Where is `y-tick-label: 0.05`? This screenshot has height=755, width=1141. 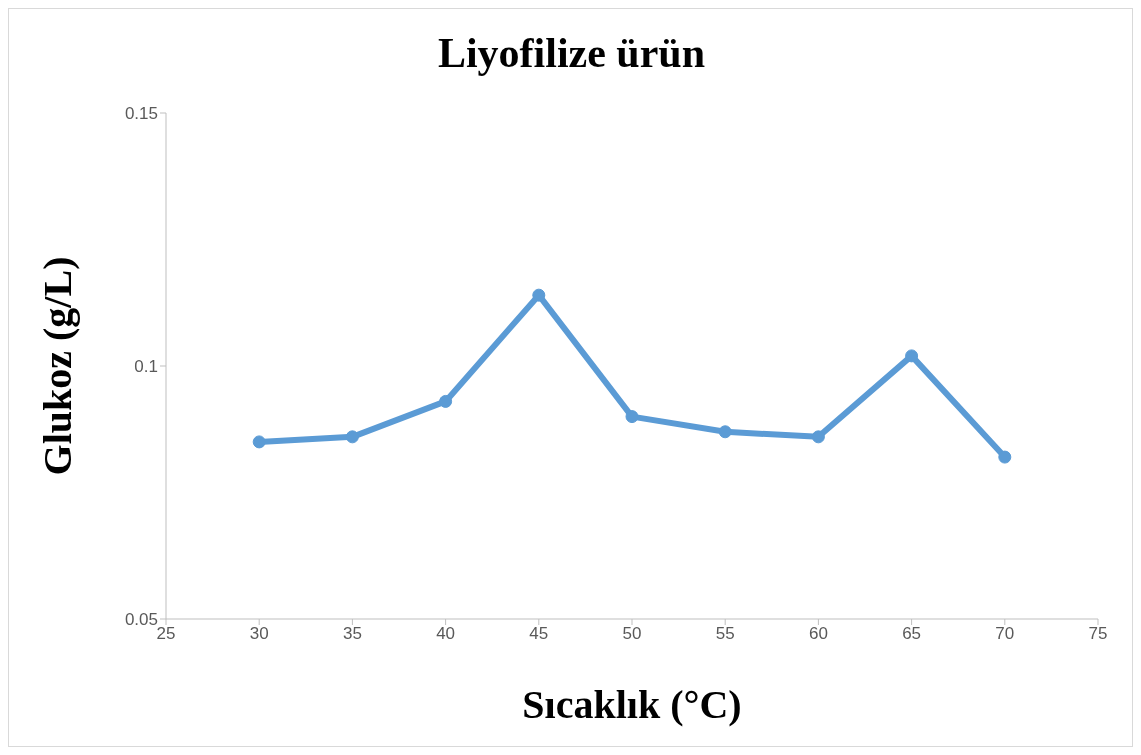 y-tick-label: 0.05 is located at coordinates (141, 620).